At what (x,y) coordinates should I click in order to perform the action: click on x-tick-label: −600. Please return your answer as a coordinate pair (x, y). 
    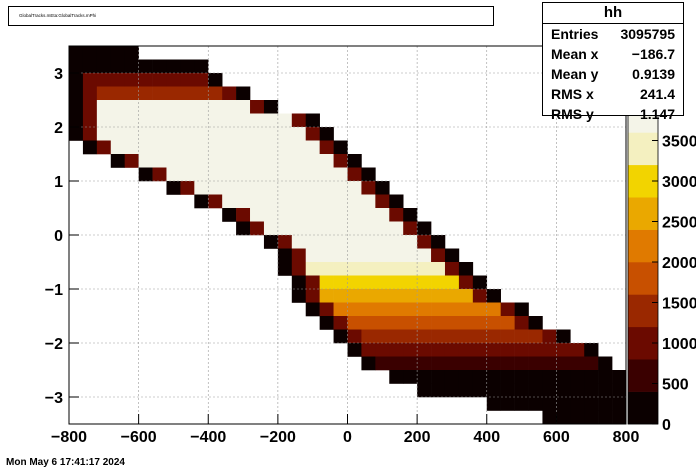
    Looking at the image, I should click on (139, 437).